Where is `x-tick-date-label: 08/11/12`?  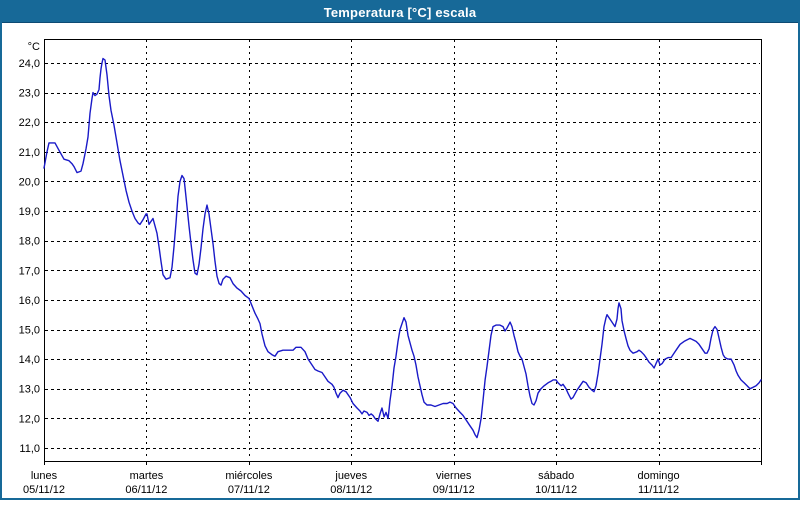
x-tick-date-label: 08/11/12 is located at coordinates (351, 490).